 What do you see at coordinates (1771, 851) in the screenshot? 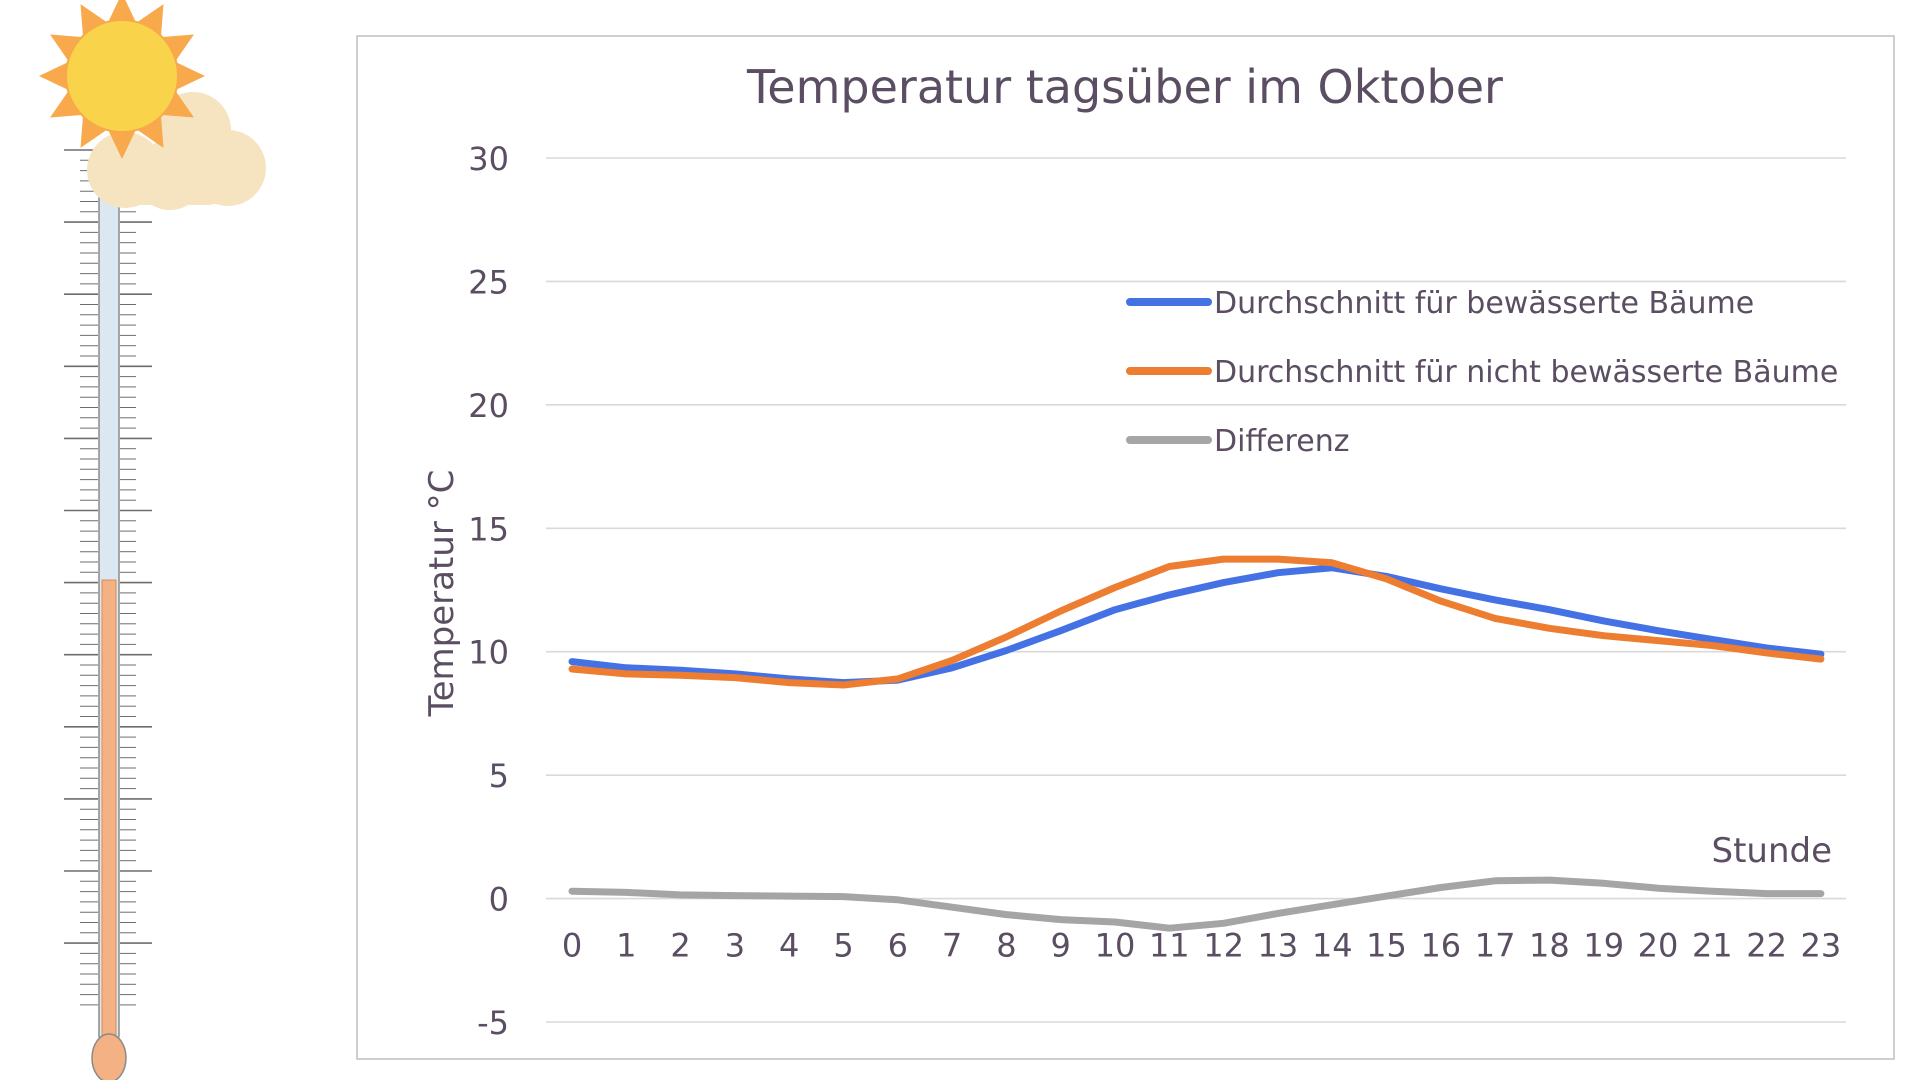
I see `x-axis-label: Stunde` at bounding box center [1771, 851].